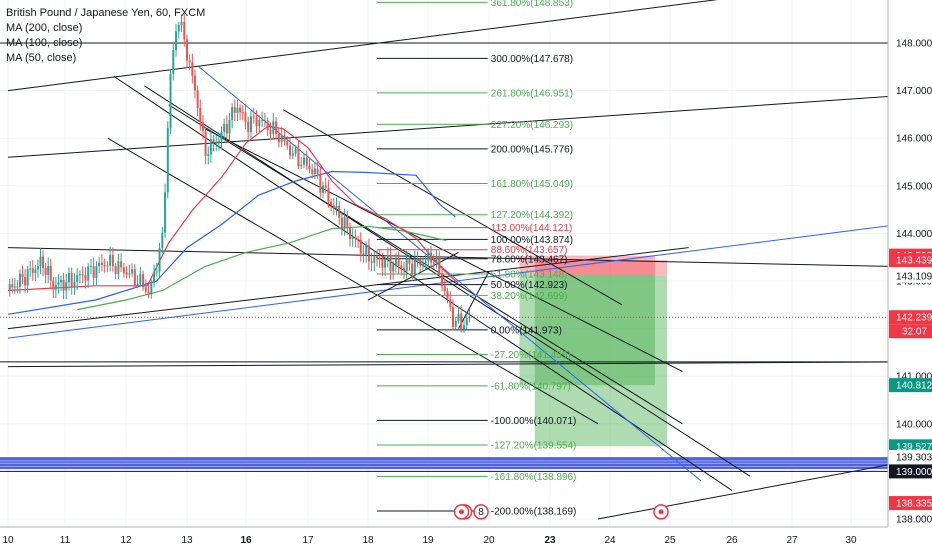 This screenshot has height=550, width=932. I want to click on fib-level-label: 127.20%(144.392), so click(532, 215).